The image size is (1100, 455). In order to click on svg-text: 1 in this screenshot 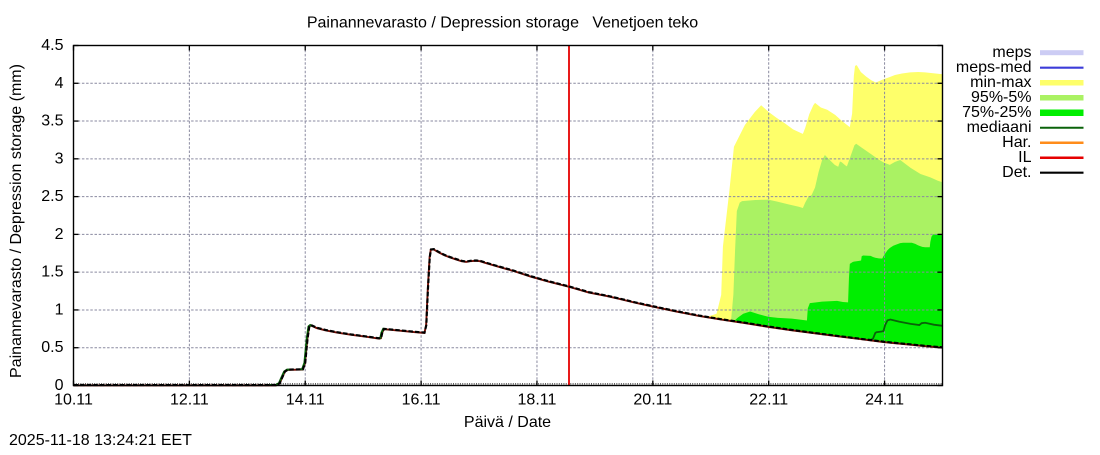, I will do `click(59, 309)`.